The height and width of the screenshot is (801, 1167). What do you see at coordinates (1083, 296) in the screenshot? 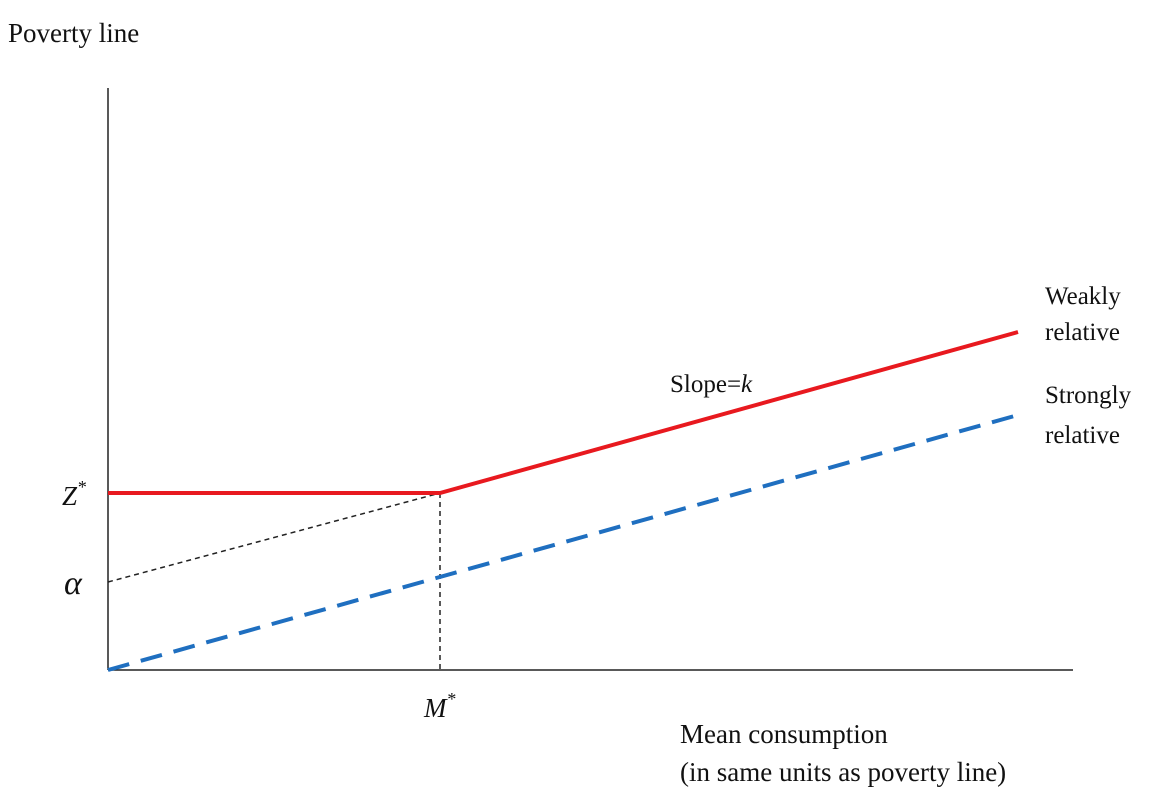
I see `line-label: Weakly` at bounding box center [1083, 296].